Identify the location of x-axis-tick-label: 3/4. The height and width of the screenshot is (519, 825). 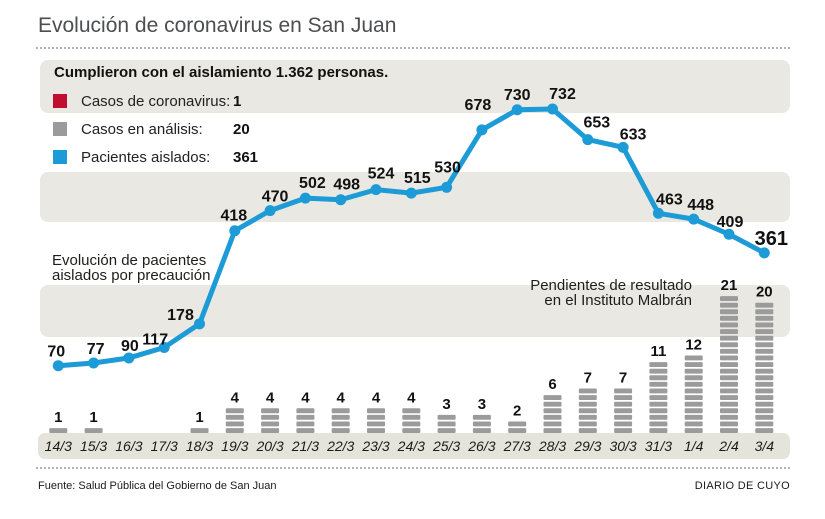
(765, 446).